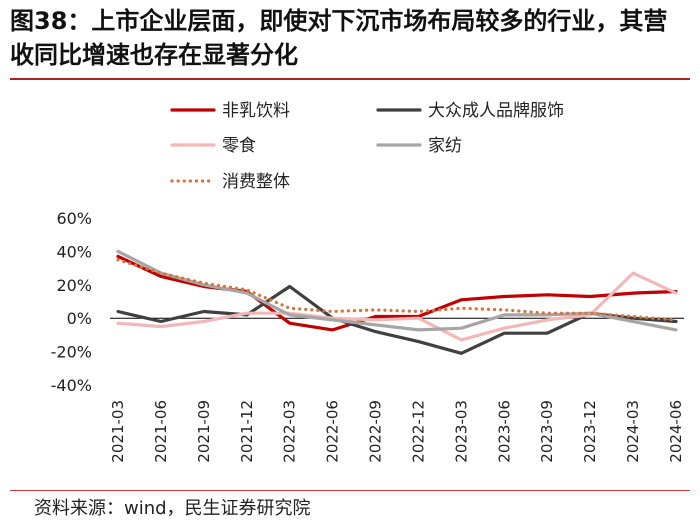 This screenshot has width=700, height=528. I want to click on y-tick-label-60: 60%, so click(74, 218).